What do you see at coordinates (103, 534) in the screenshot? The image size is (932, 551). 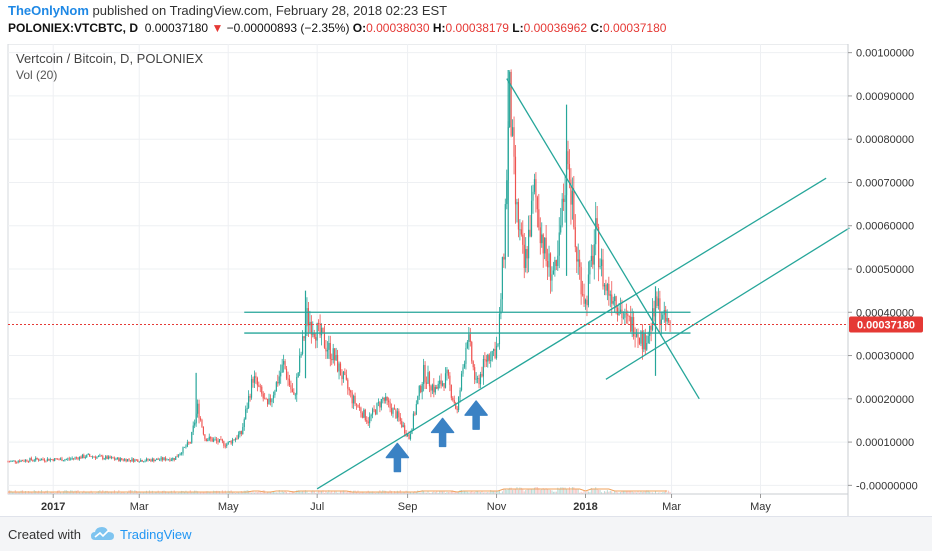 I see `tradingview-cloud-icon` at bounding box center [103, 534].